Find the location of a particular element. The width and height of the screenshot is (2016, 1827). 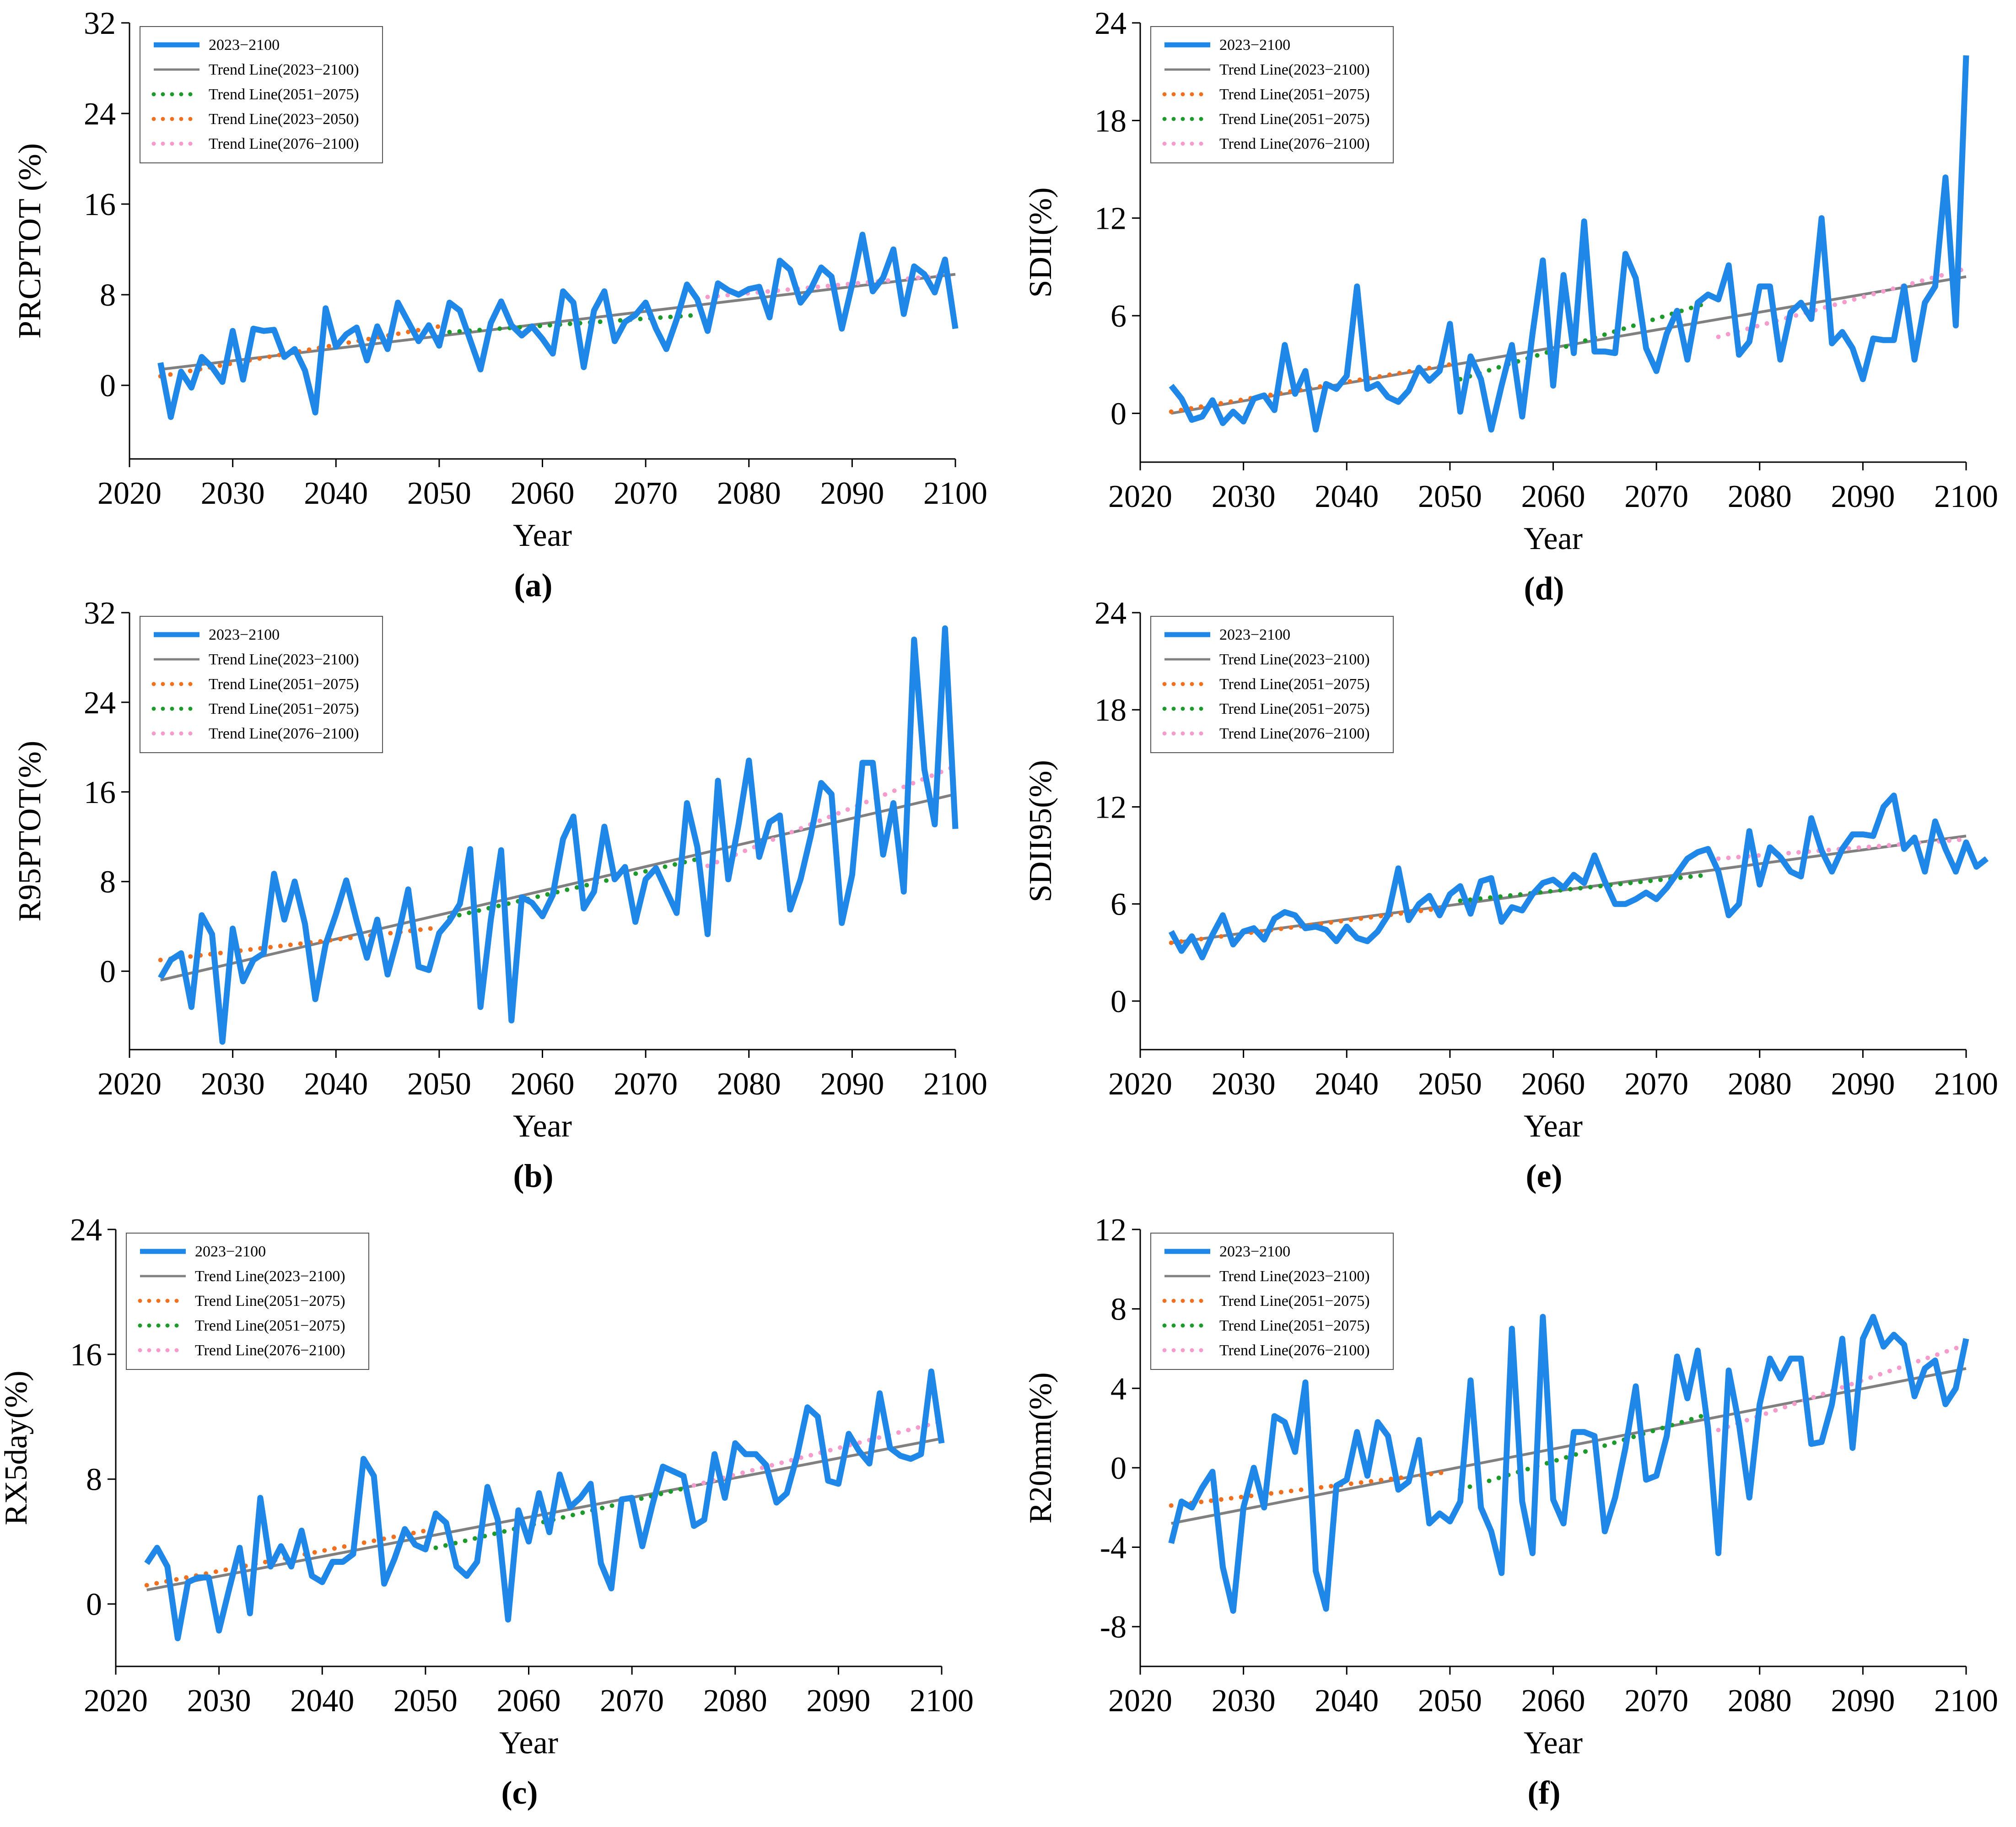

trend-line-full is located at coordinates (558, 887).